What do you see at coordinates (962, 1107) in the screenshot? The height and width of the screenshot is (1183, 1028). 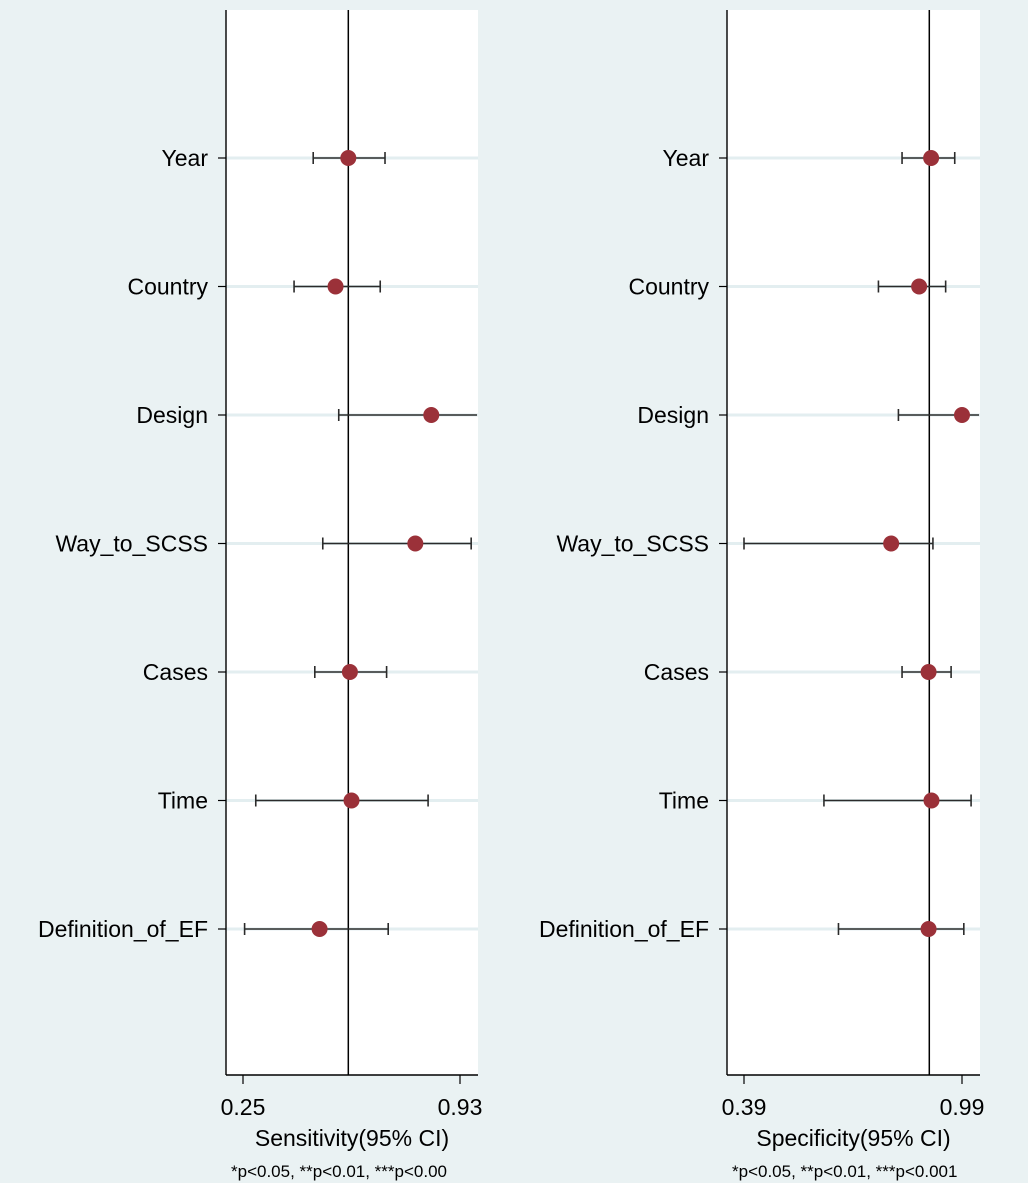 I see `x-tick-label: 0.99` at bounding box center [962, 1107].